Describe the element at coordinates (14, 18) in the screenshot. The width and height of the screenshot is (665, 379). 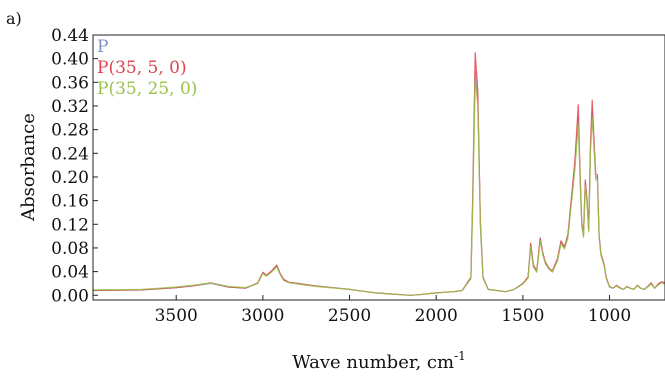
I see `panel-label: a)` at that location.